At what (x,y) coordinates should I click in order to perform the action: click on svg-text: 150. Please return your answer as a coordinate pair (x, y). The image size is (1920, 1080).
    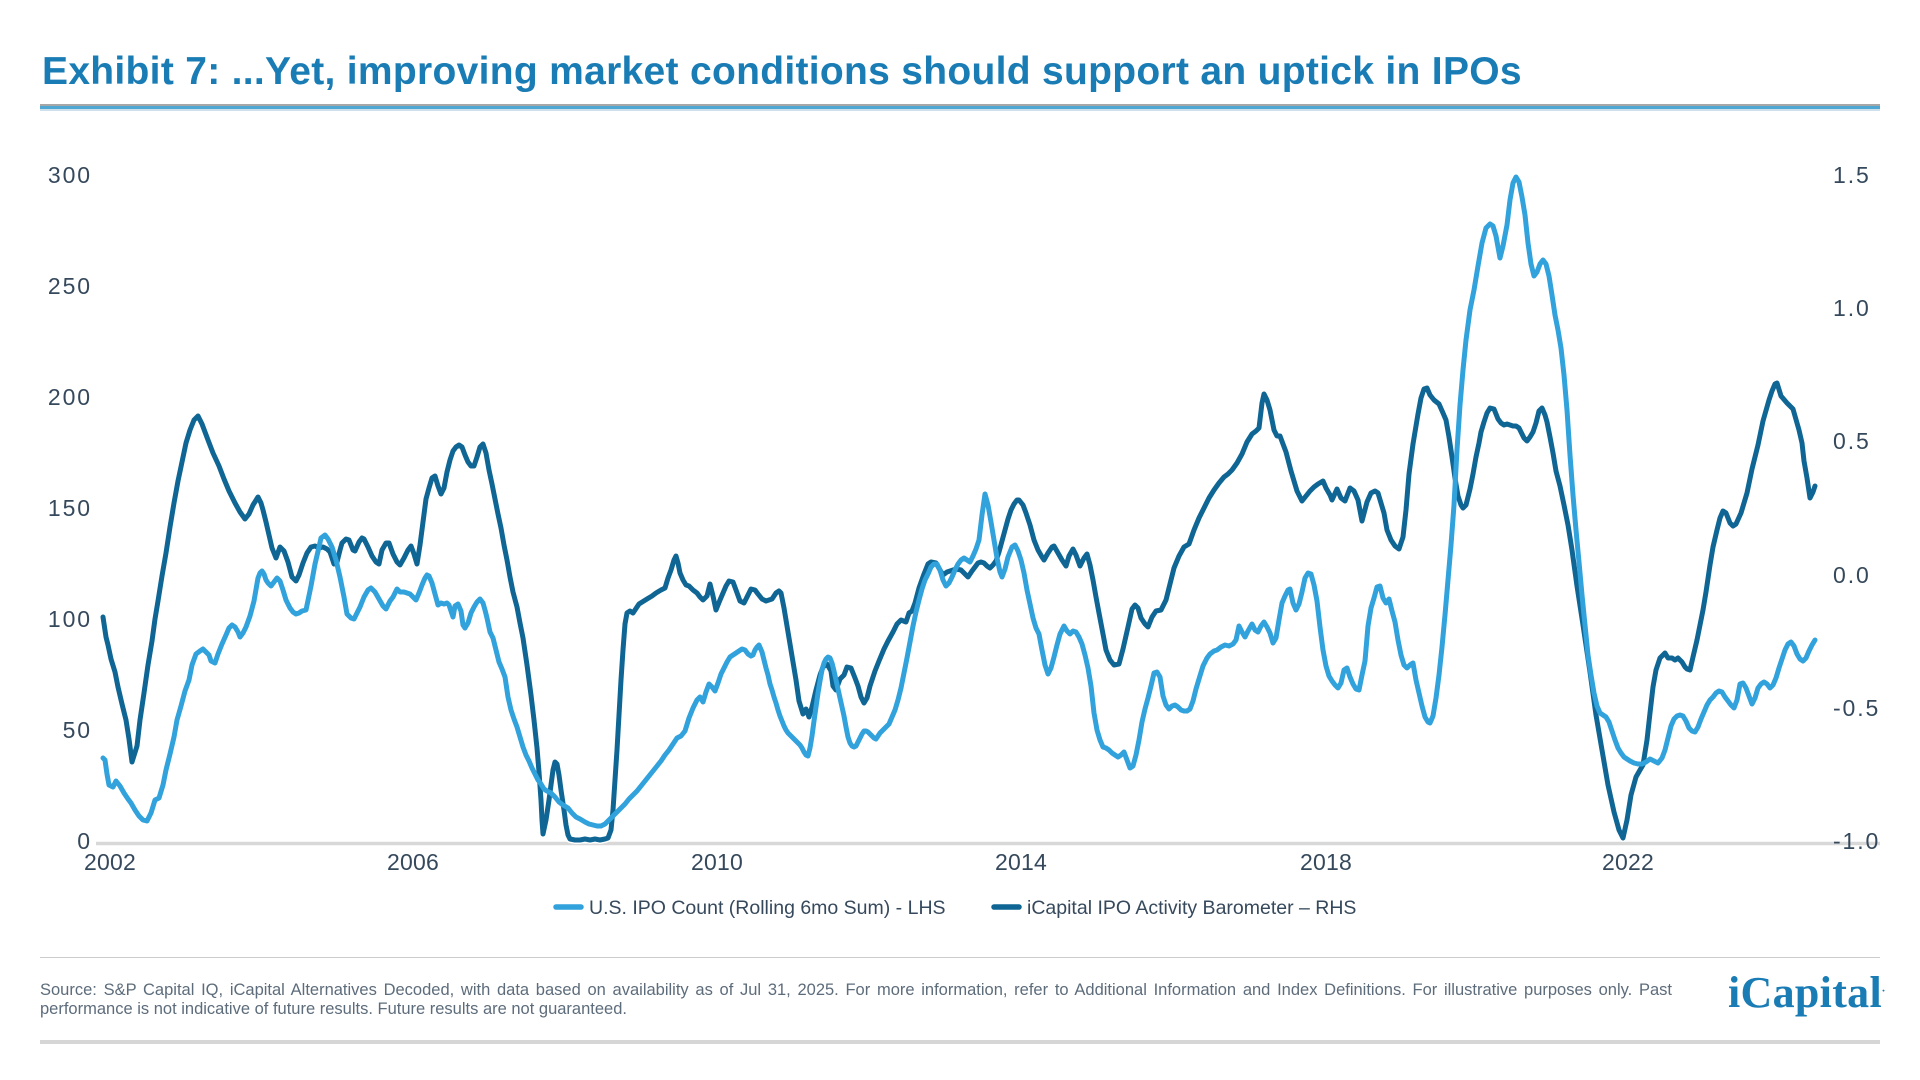
    Looking at the image, I should click on (70, 508).